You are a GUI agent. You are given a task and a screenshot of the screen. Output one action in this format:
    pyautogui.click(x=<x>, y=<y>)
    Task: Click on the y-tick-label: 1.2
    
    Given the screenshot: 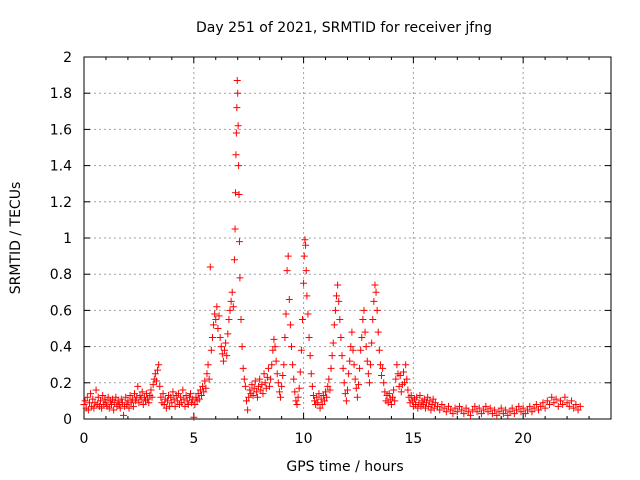 What is the action you would take?
    pyautogui.click(x=61, y=203)
    